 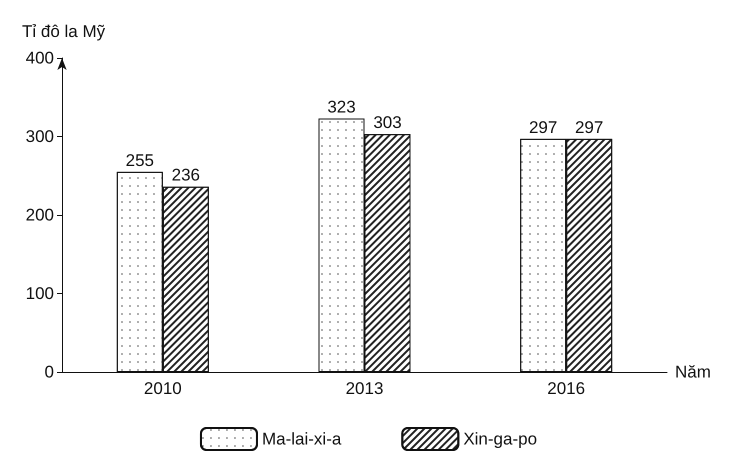 I want to click on data-label: 303, so click(x=387, y=122).